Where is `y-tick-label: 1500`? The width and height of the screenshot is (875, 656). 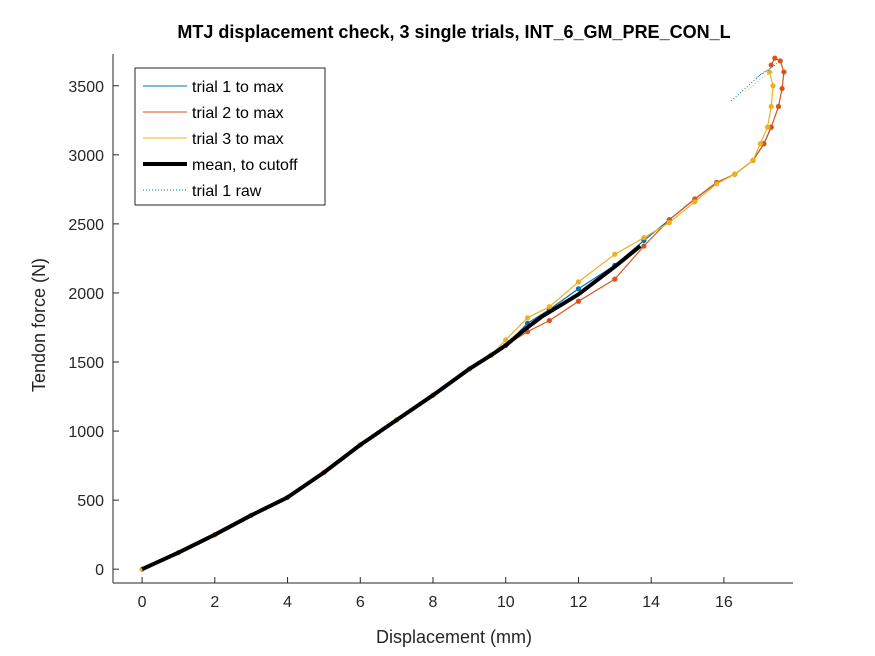
y-tick-label: 1500 is located at coordinates (86, 363).